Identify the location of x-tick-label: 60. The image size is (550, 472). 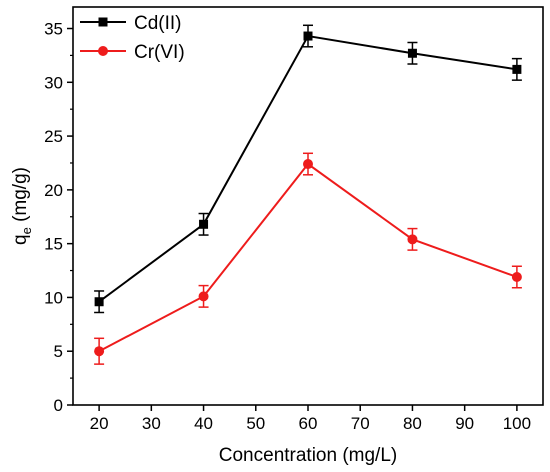
(308, 423).